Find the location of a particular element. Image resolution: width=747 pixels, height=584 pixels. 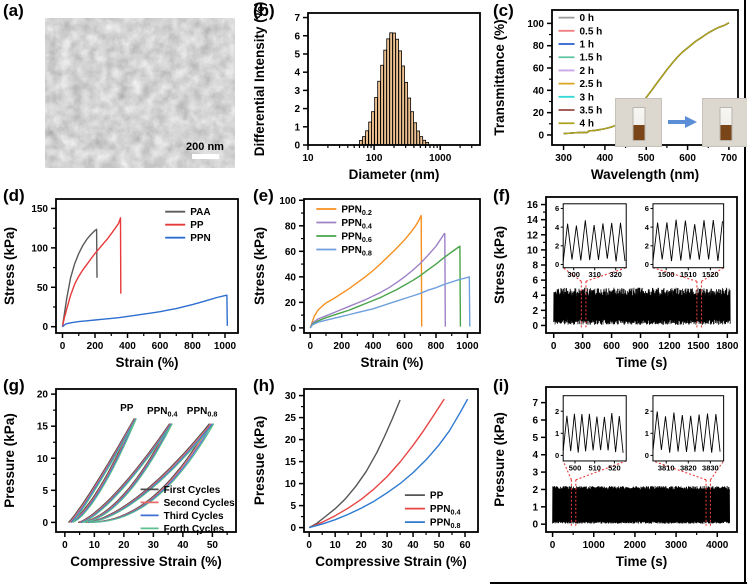

svg-text: Differential Intensity (%) is located at coordinates (259, 79).